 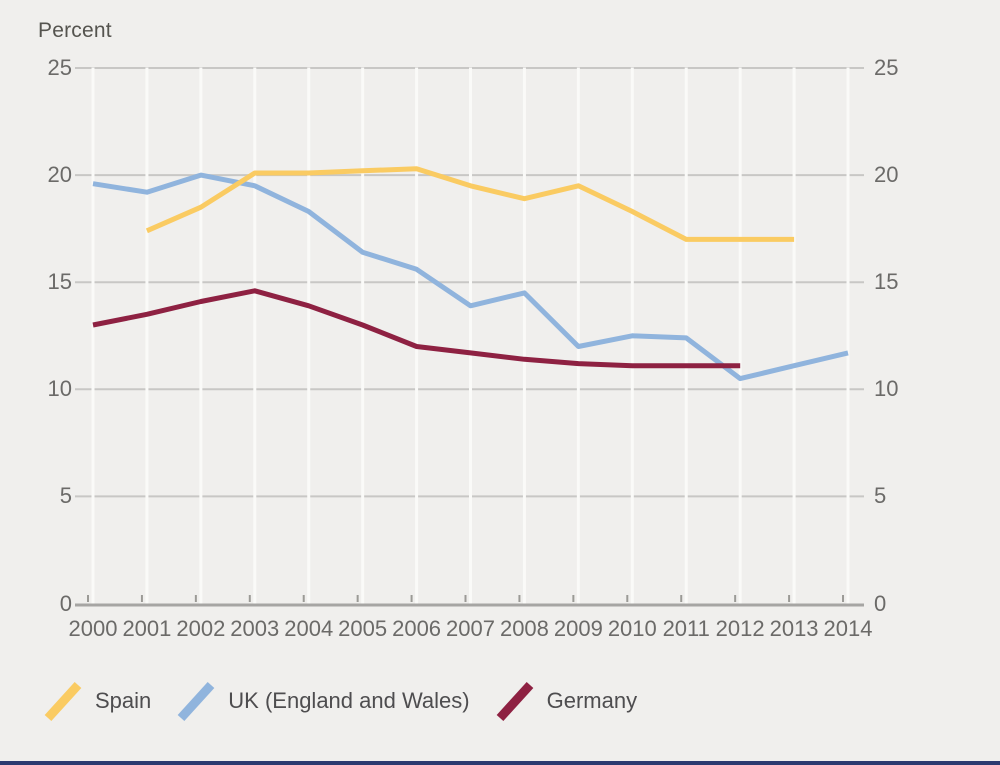 What do you see at coordinates (578, 628) in the screenshot?
I see `x-tick-label-2009: 2009` at bounding box center [578, 628].